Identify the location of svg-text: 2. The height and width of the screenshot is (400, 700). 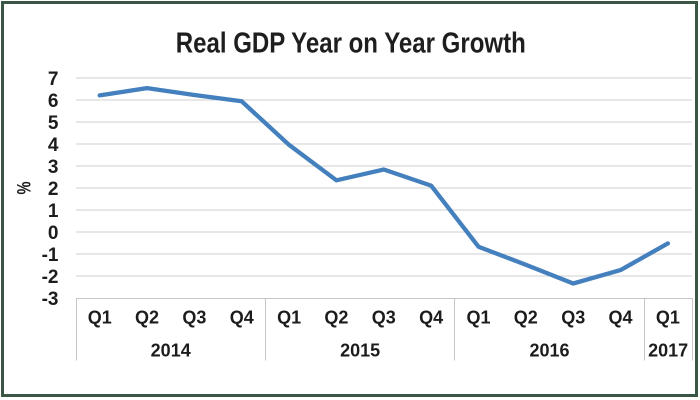
(53, 189).